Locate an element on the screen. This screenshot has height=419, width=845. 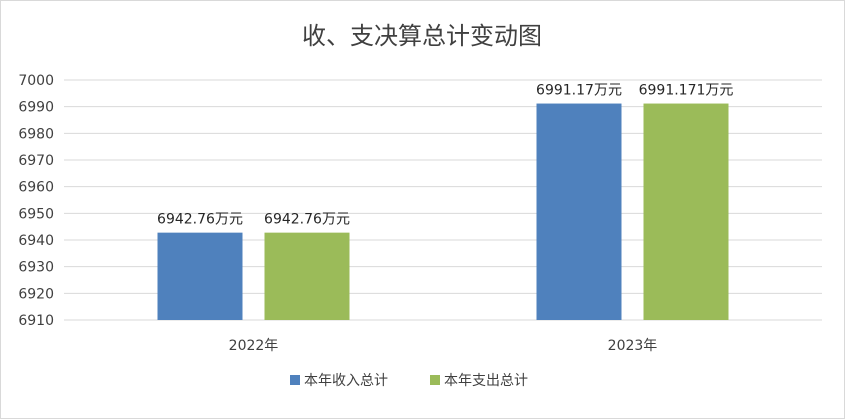
y-tick-label: 6920 is located at coordinates (36, 294).